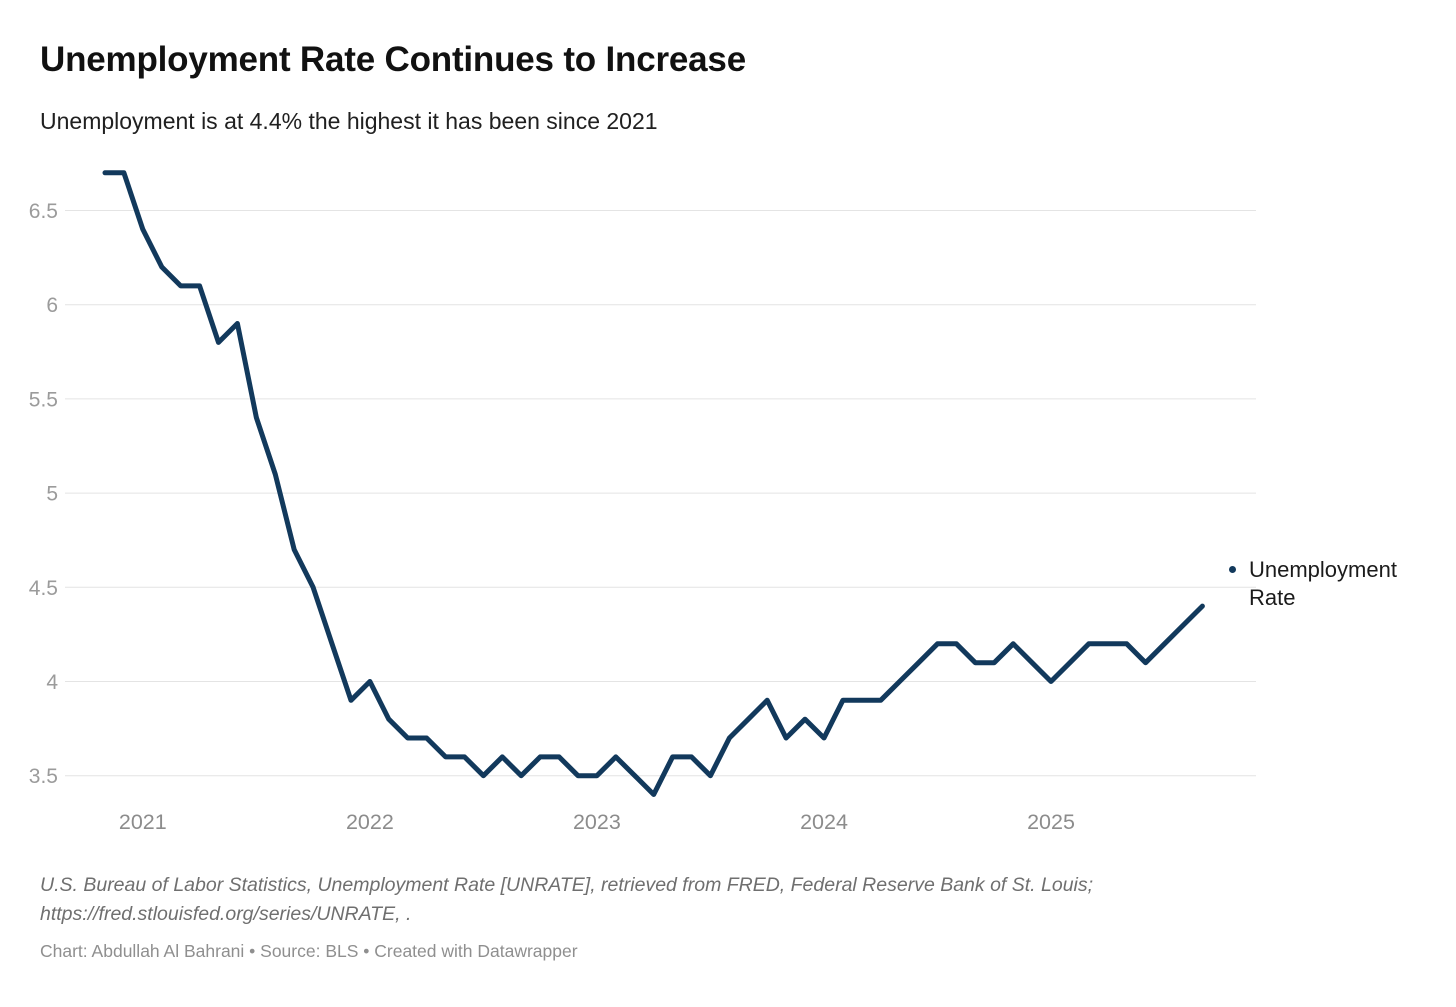 This screenshot has height=1007, width=1456. I want to click on legend-label: Unemployment Rate, so click(1323, 583).